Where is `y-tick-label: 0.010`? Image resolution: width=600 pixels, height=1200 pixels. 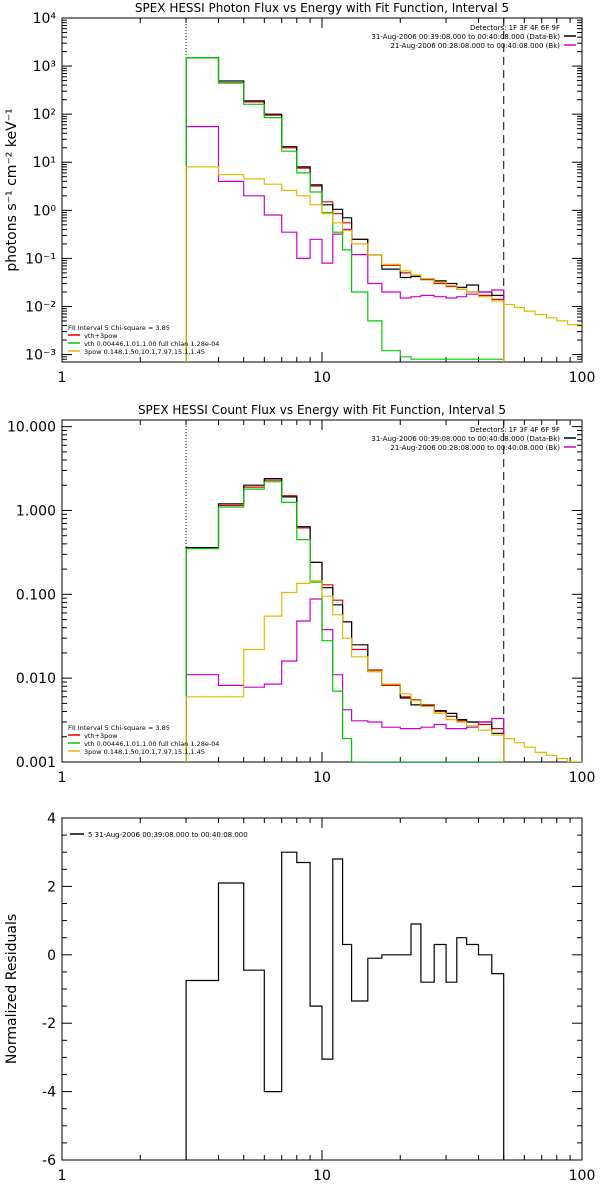
y-tick-label: 0.010 is located at coordinates (36, 679).